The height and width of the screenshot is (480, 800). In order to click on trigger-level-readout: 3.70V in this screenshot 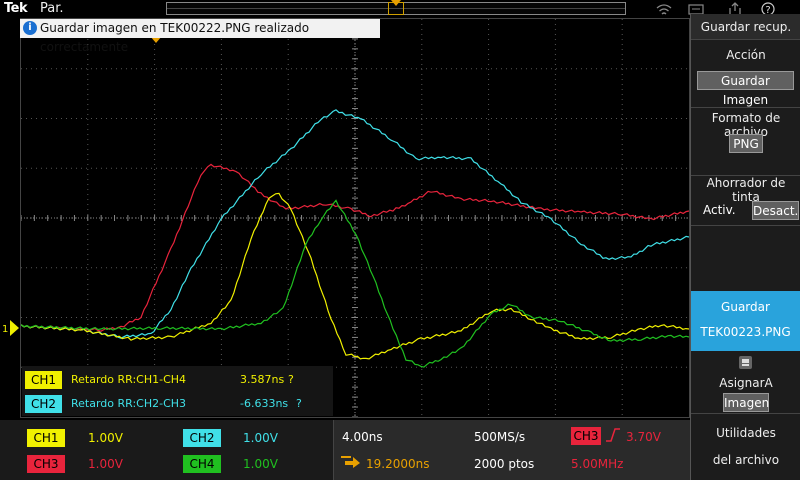, I will do `click(643, 437)`.